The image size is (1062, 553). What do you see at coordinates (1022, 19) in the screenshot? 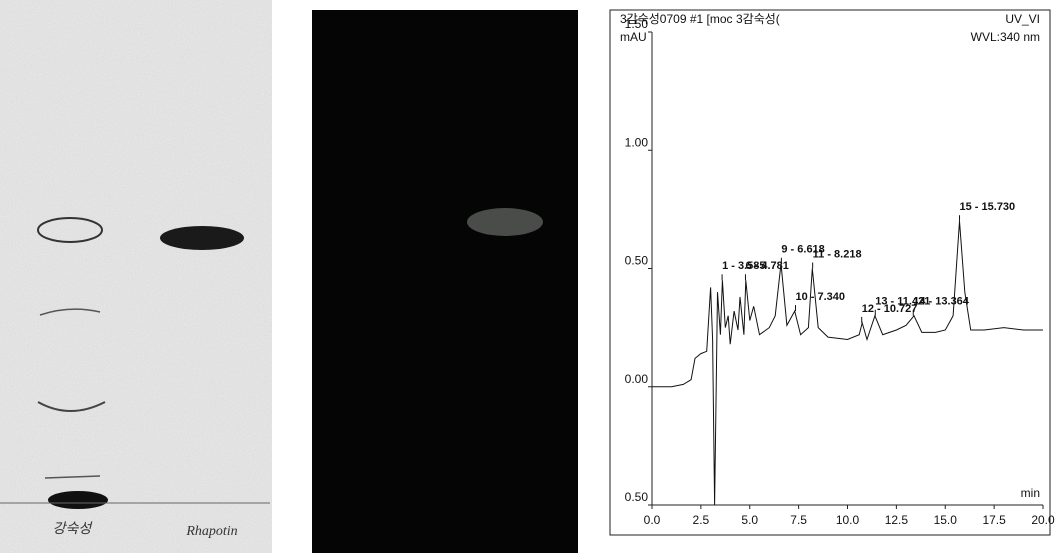
I see `detector: UV_VI` at bounding box center [1022, 19].